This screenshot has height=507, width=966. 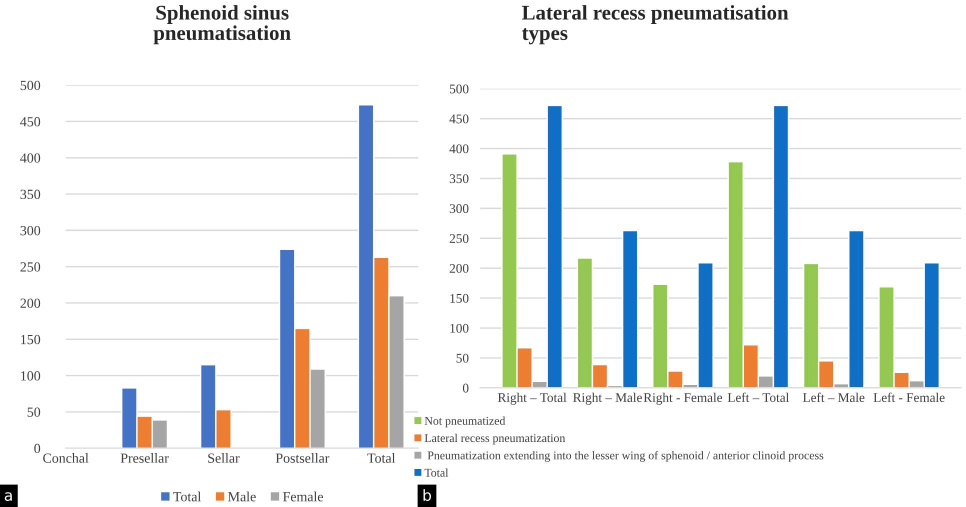 What do you see at coordinates (607, 398) in the screenshot?
I see `x-tick-label: Right – Male` at bounding box center [607, 398].